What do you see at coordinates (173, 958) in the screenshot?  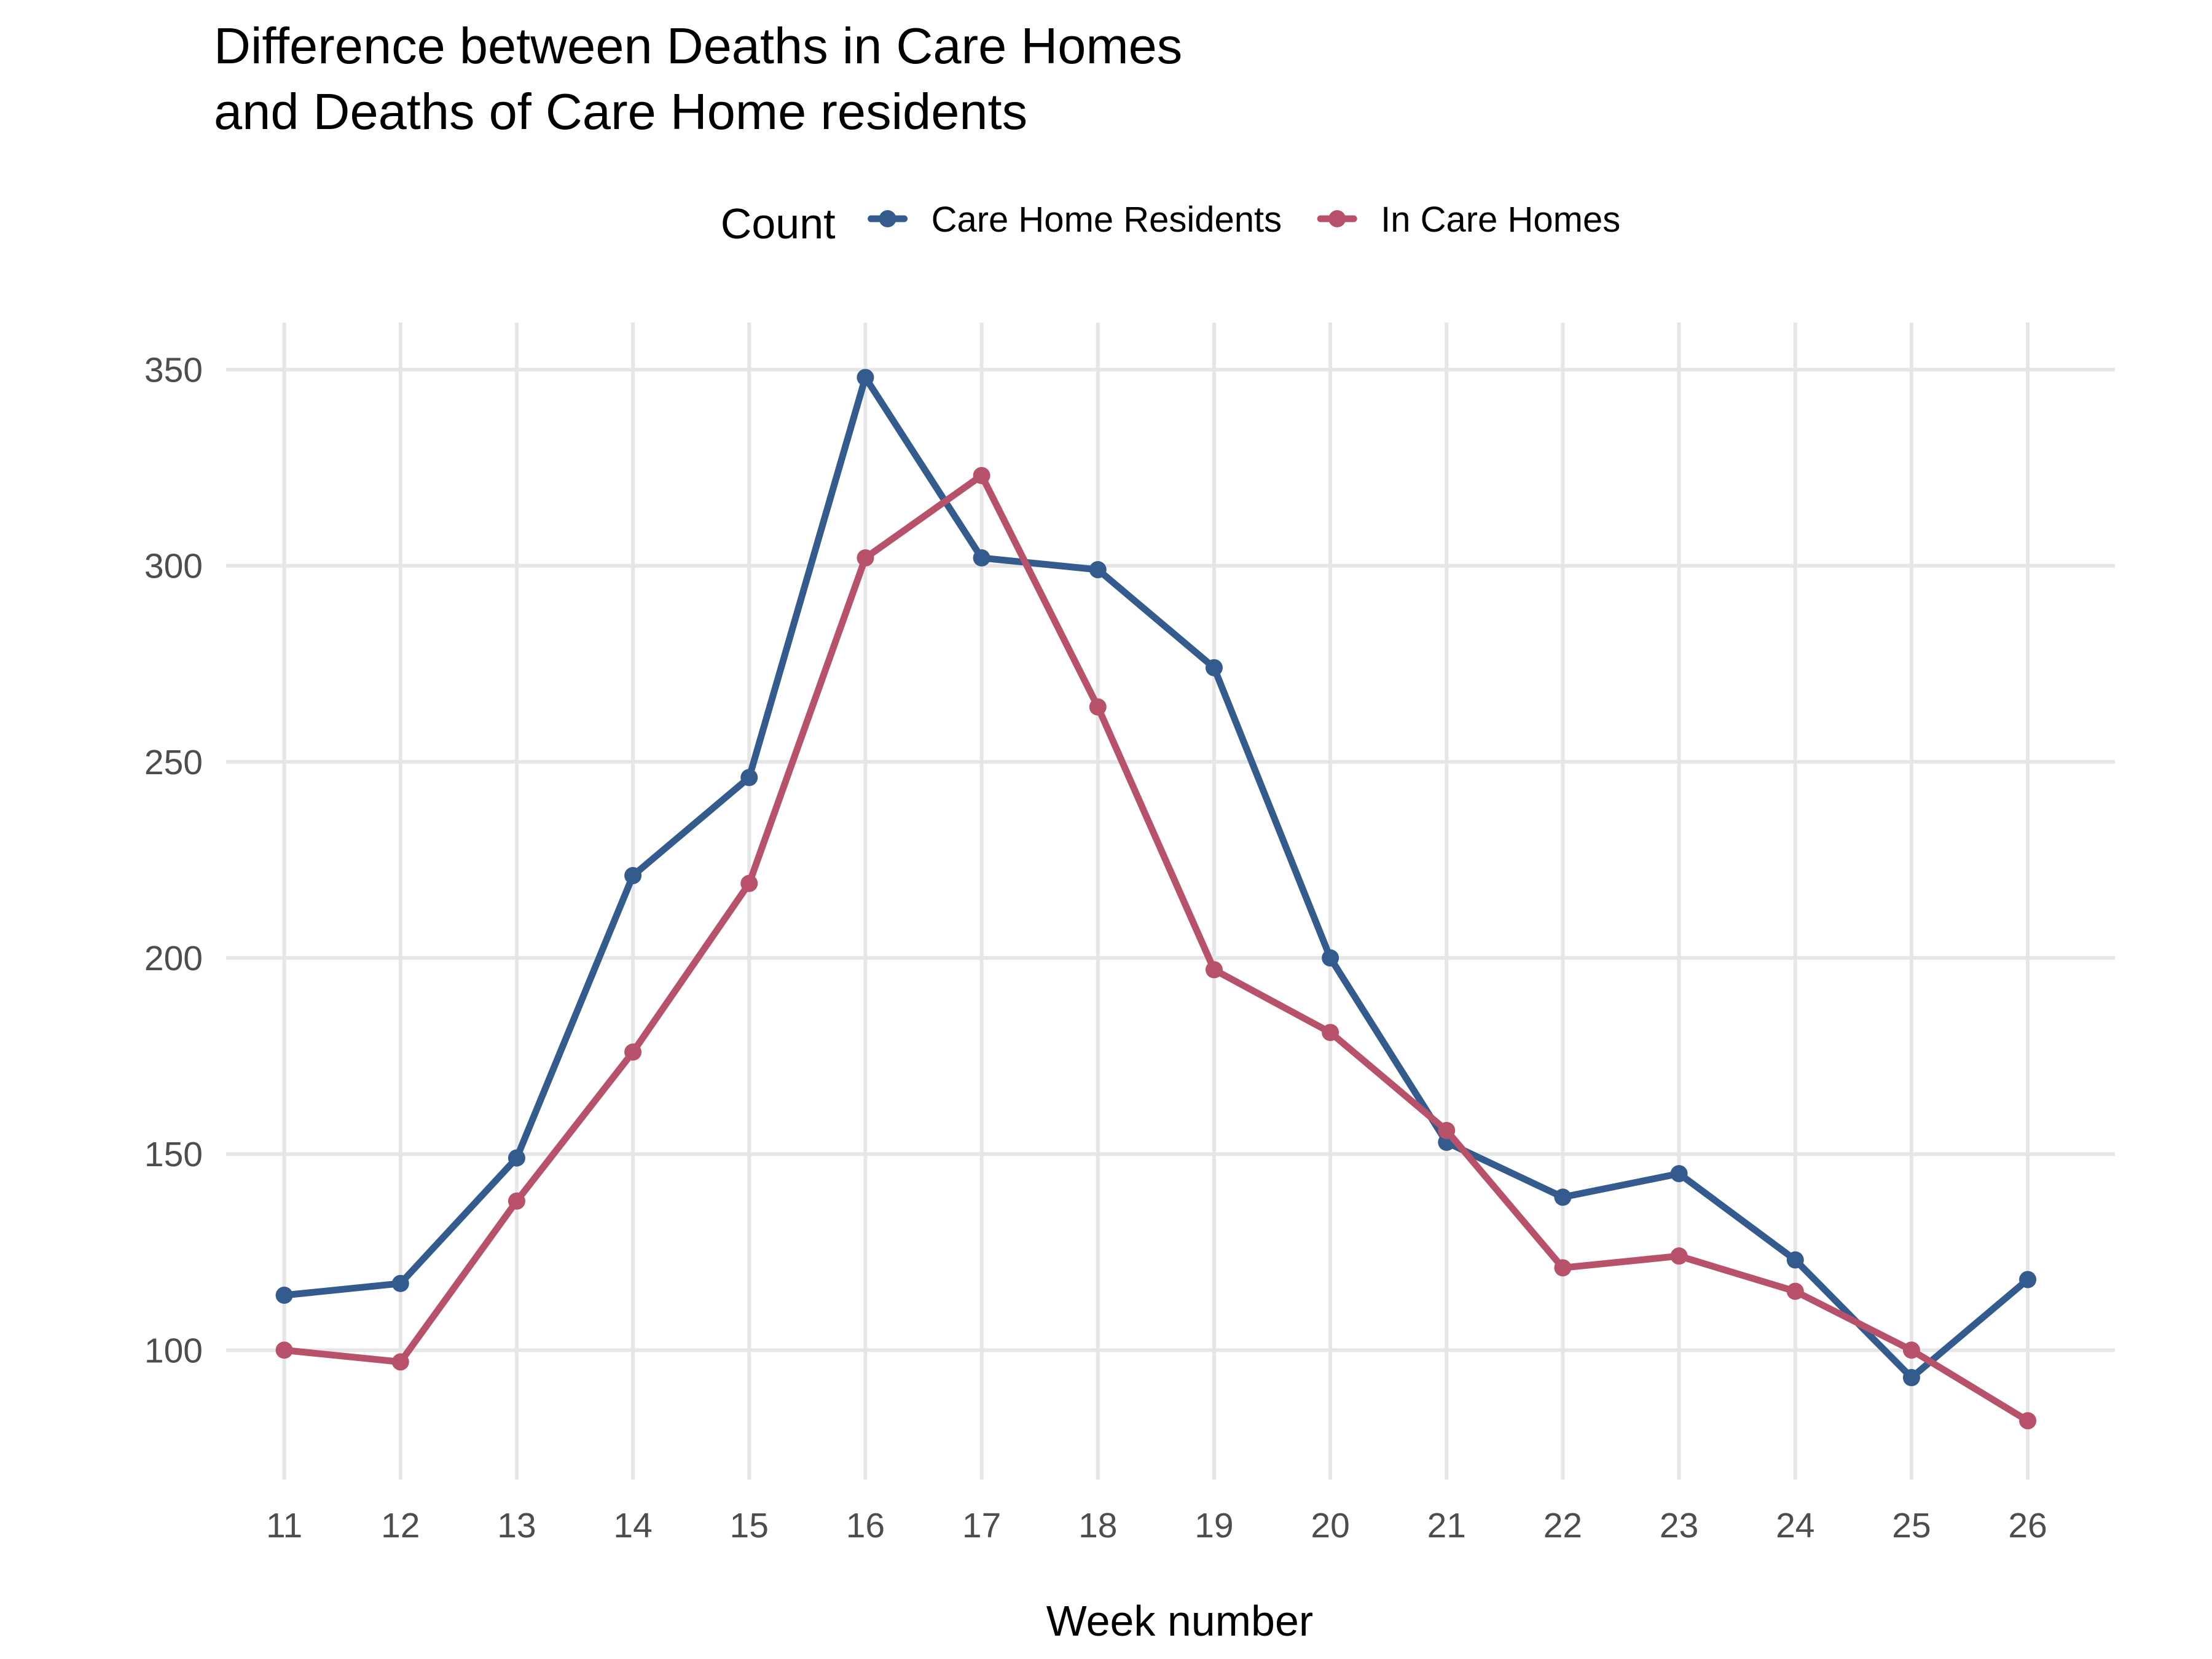 I see `y-tick-label: 200` at bounding box center [173, 958].